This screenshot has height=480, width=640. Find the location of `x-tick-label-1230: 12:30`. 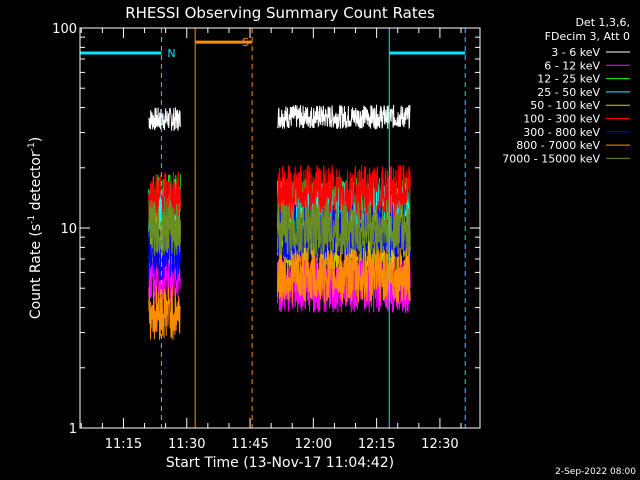

x-tick-label-1230: 12:30 is located at coordinates (439, 444).